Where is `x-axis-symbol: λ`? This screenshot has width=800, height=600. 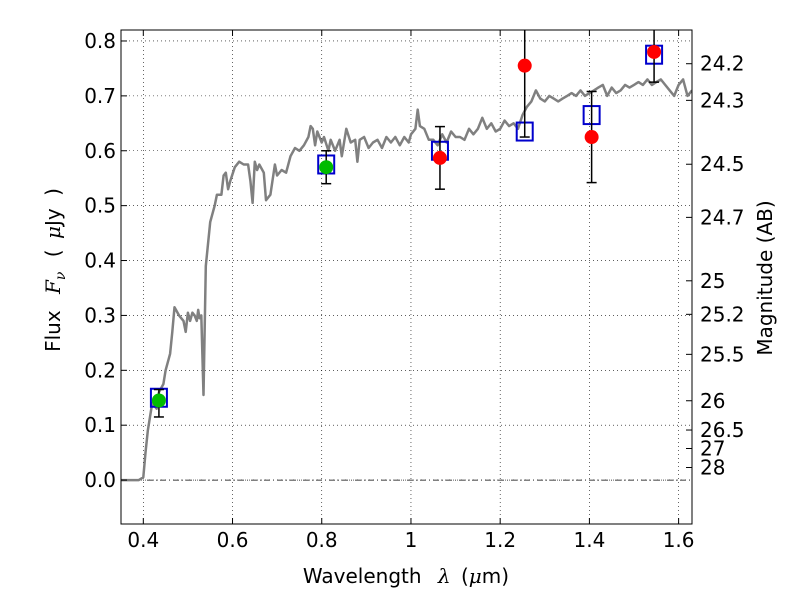 x-axis-symbol: λ is located at coordinates (444, 576).